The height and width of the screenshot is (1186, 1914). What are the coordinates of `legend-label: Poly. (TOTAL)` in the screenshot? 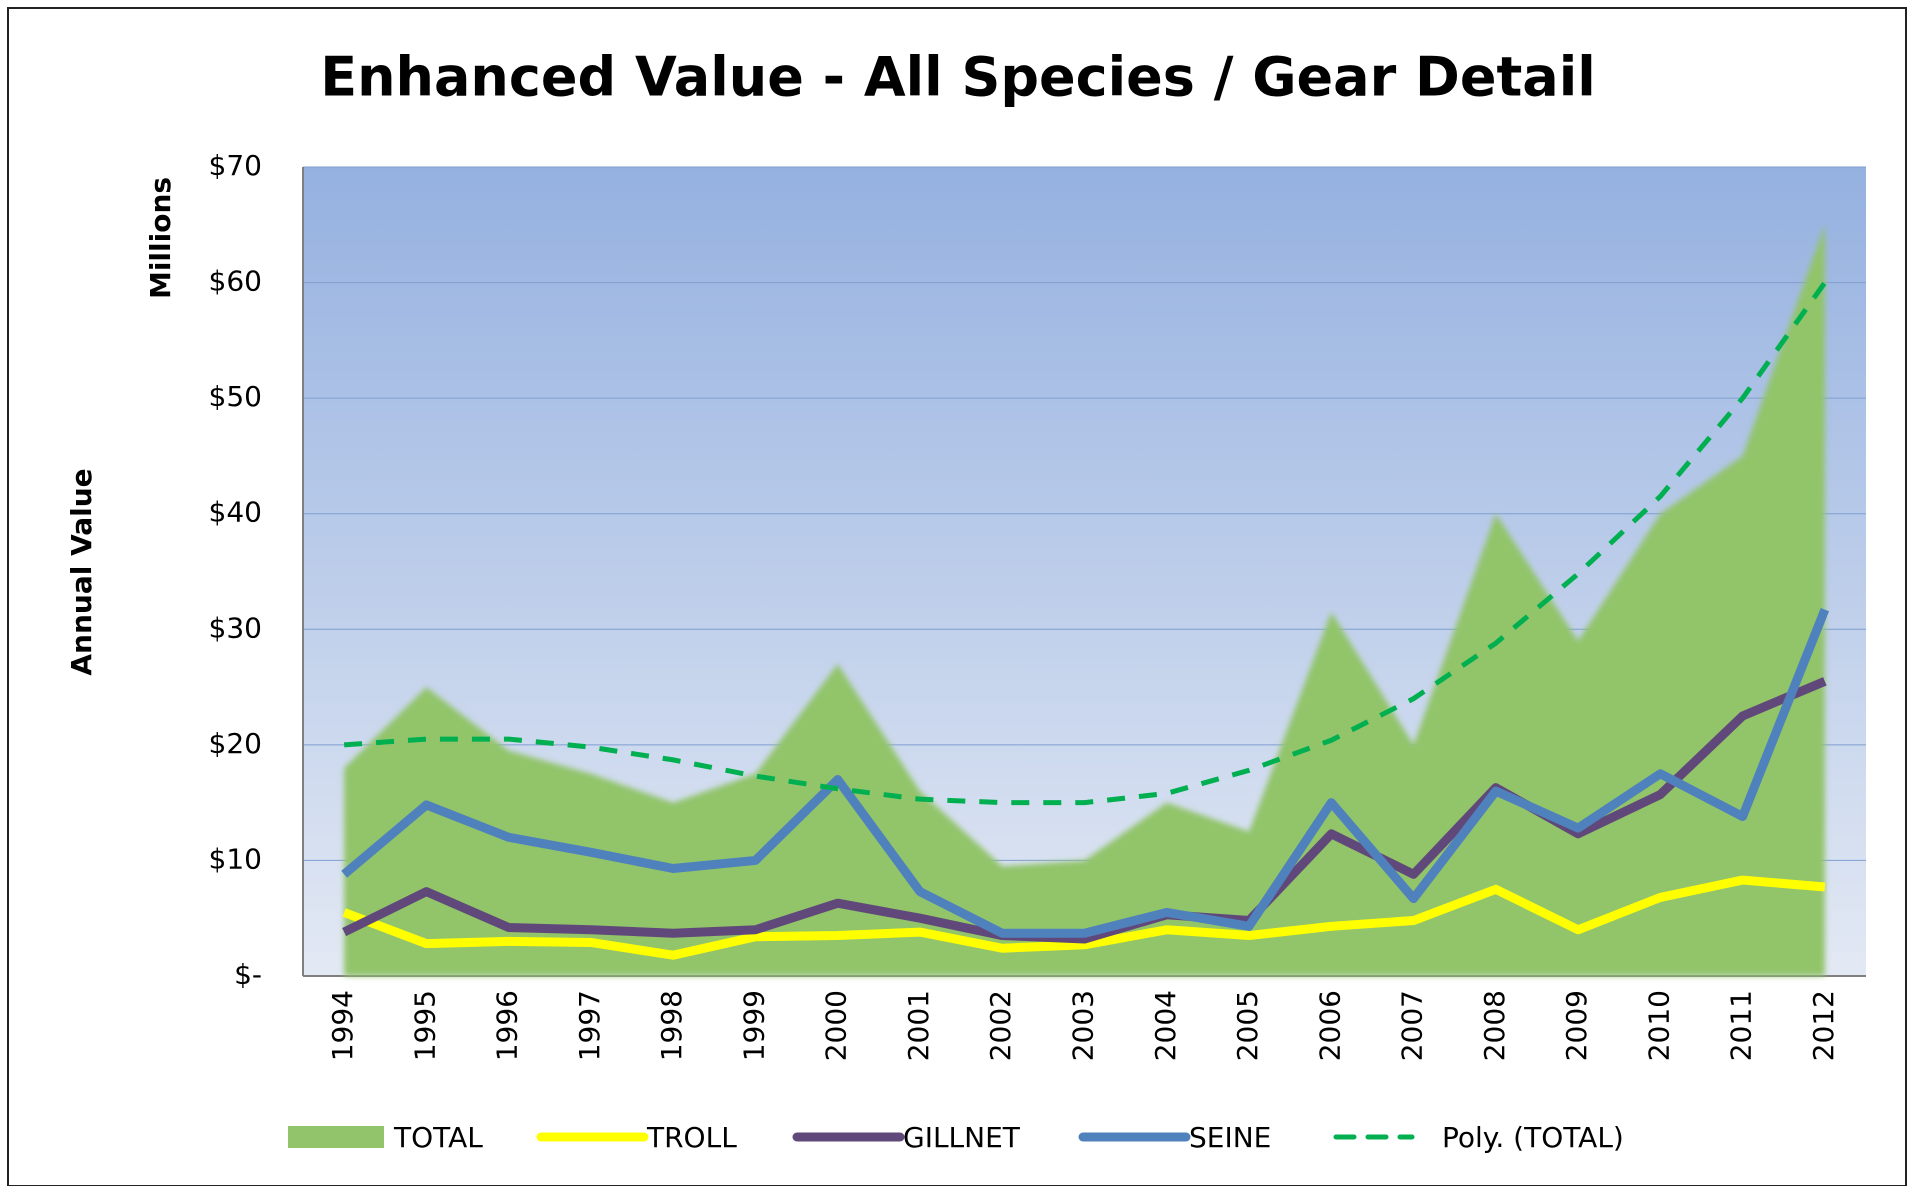 It's located at (1533, 1137).